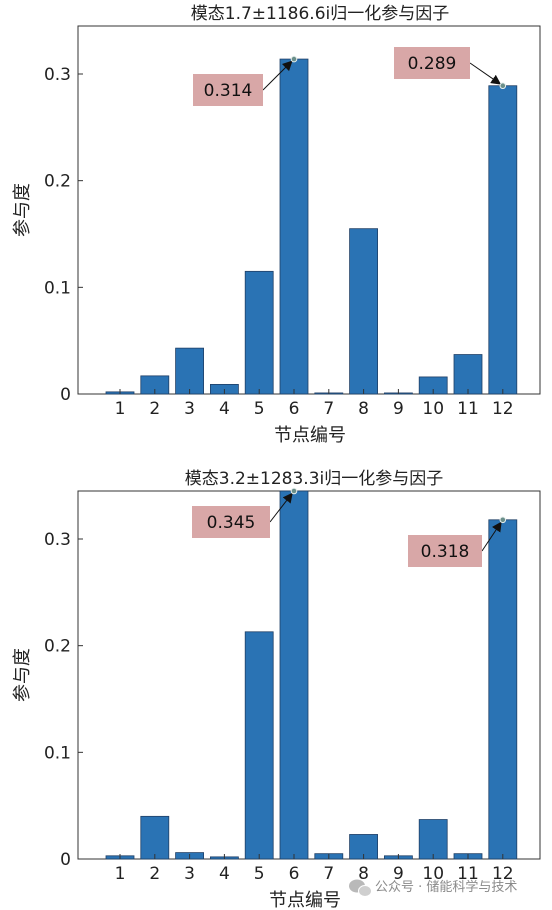 The height and width of the screenshot is (910, 552). I want to click on annotation-label: 0.289, so click(432, 64).